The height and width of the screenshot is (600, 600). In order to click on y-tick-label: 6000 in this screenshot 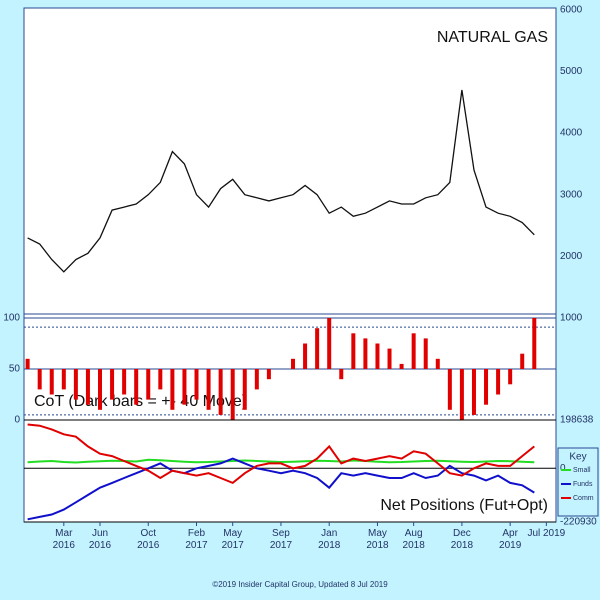, I will do `click(571, 9)`.